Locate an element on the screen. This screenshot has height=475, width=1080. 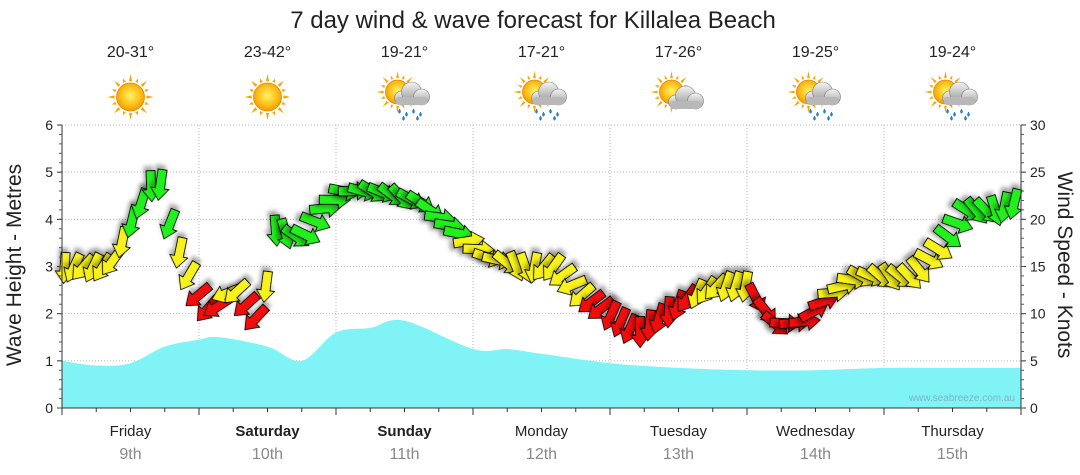
x-label-day-date: 15th is located at coordinates (952, 454).